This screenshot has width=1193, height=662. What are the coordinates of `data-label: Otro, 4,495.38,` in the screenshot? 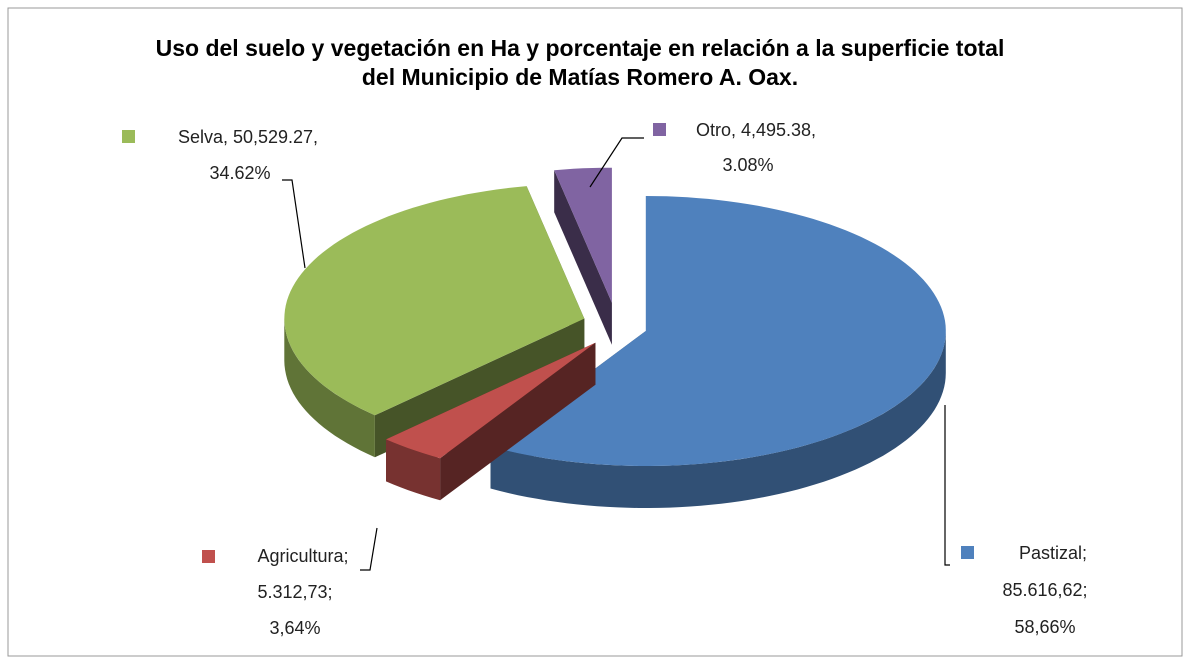 It's located at (756, 130).